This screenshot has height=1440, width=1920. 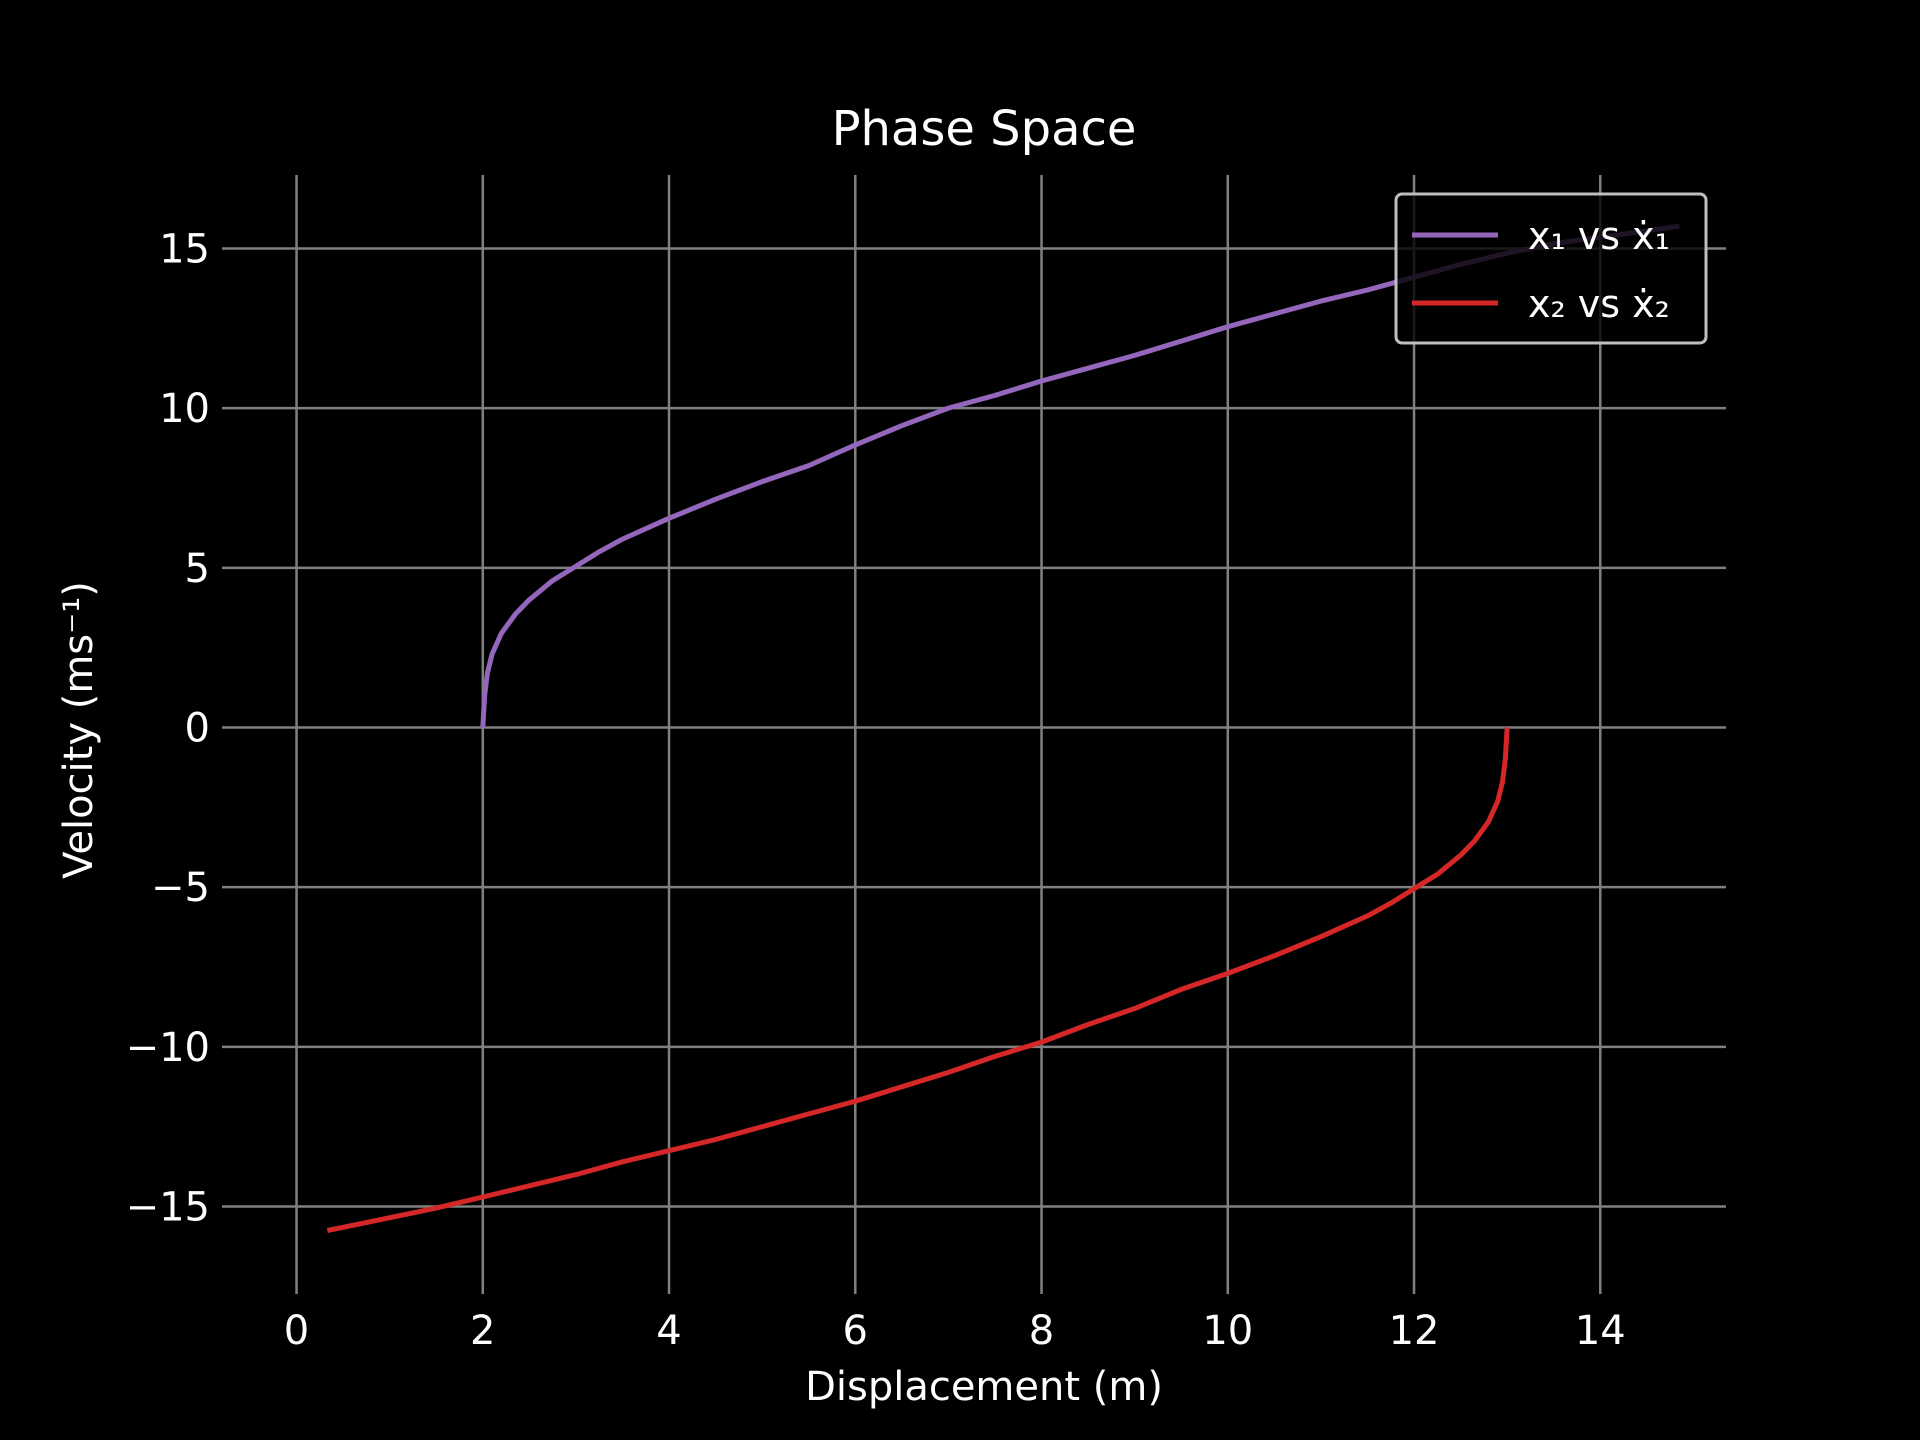 I want to click on y-tick-label: −15, so click(x=168, y=1208).